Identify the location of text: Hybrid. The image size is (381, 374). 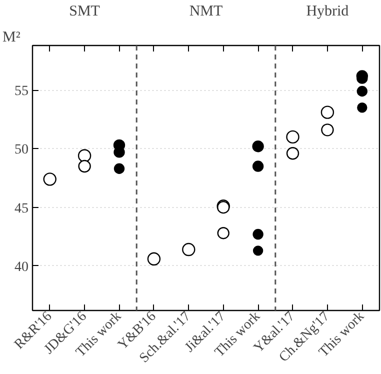
(328, 12).